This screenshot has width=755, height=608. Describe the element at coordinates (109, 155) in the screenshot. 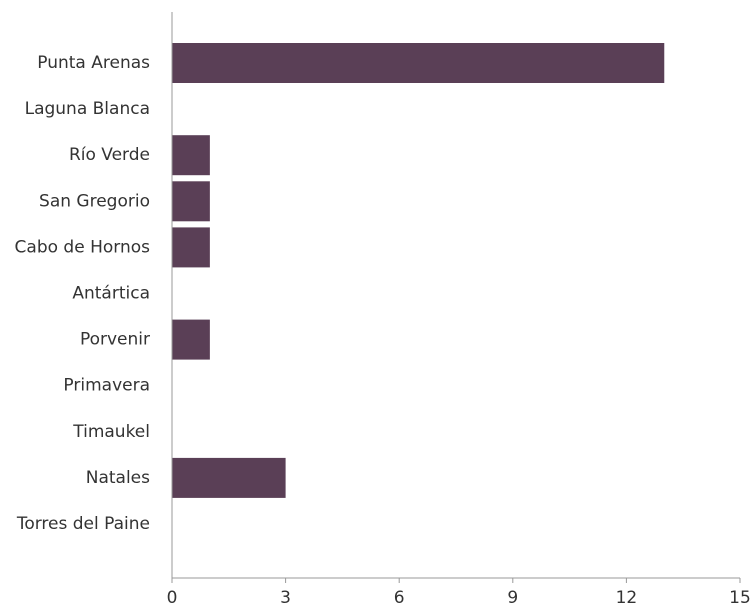

I see `y-tick-label: Río Verde` at that location.